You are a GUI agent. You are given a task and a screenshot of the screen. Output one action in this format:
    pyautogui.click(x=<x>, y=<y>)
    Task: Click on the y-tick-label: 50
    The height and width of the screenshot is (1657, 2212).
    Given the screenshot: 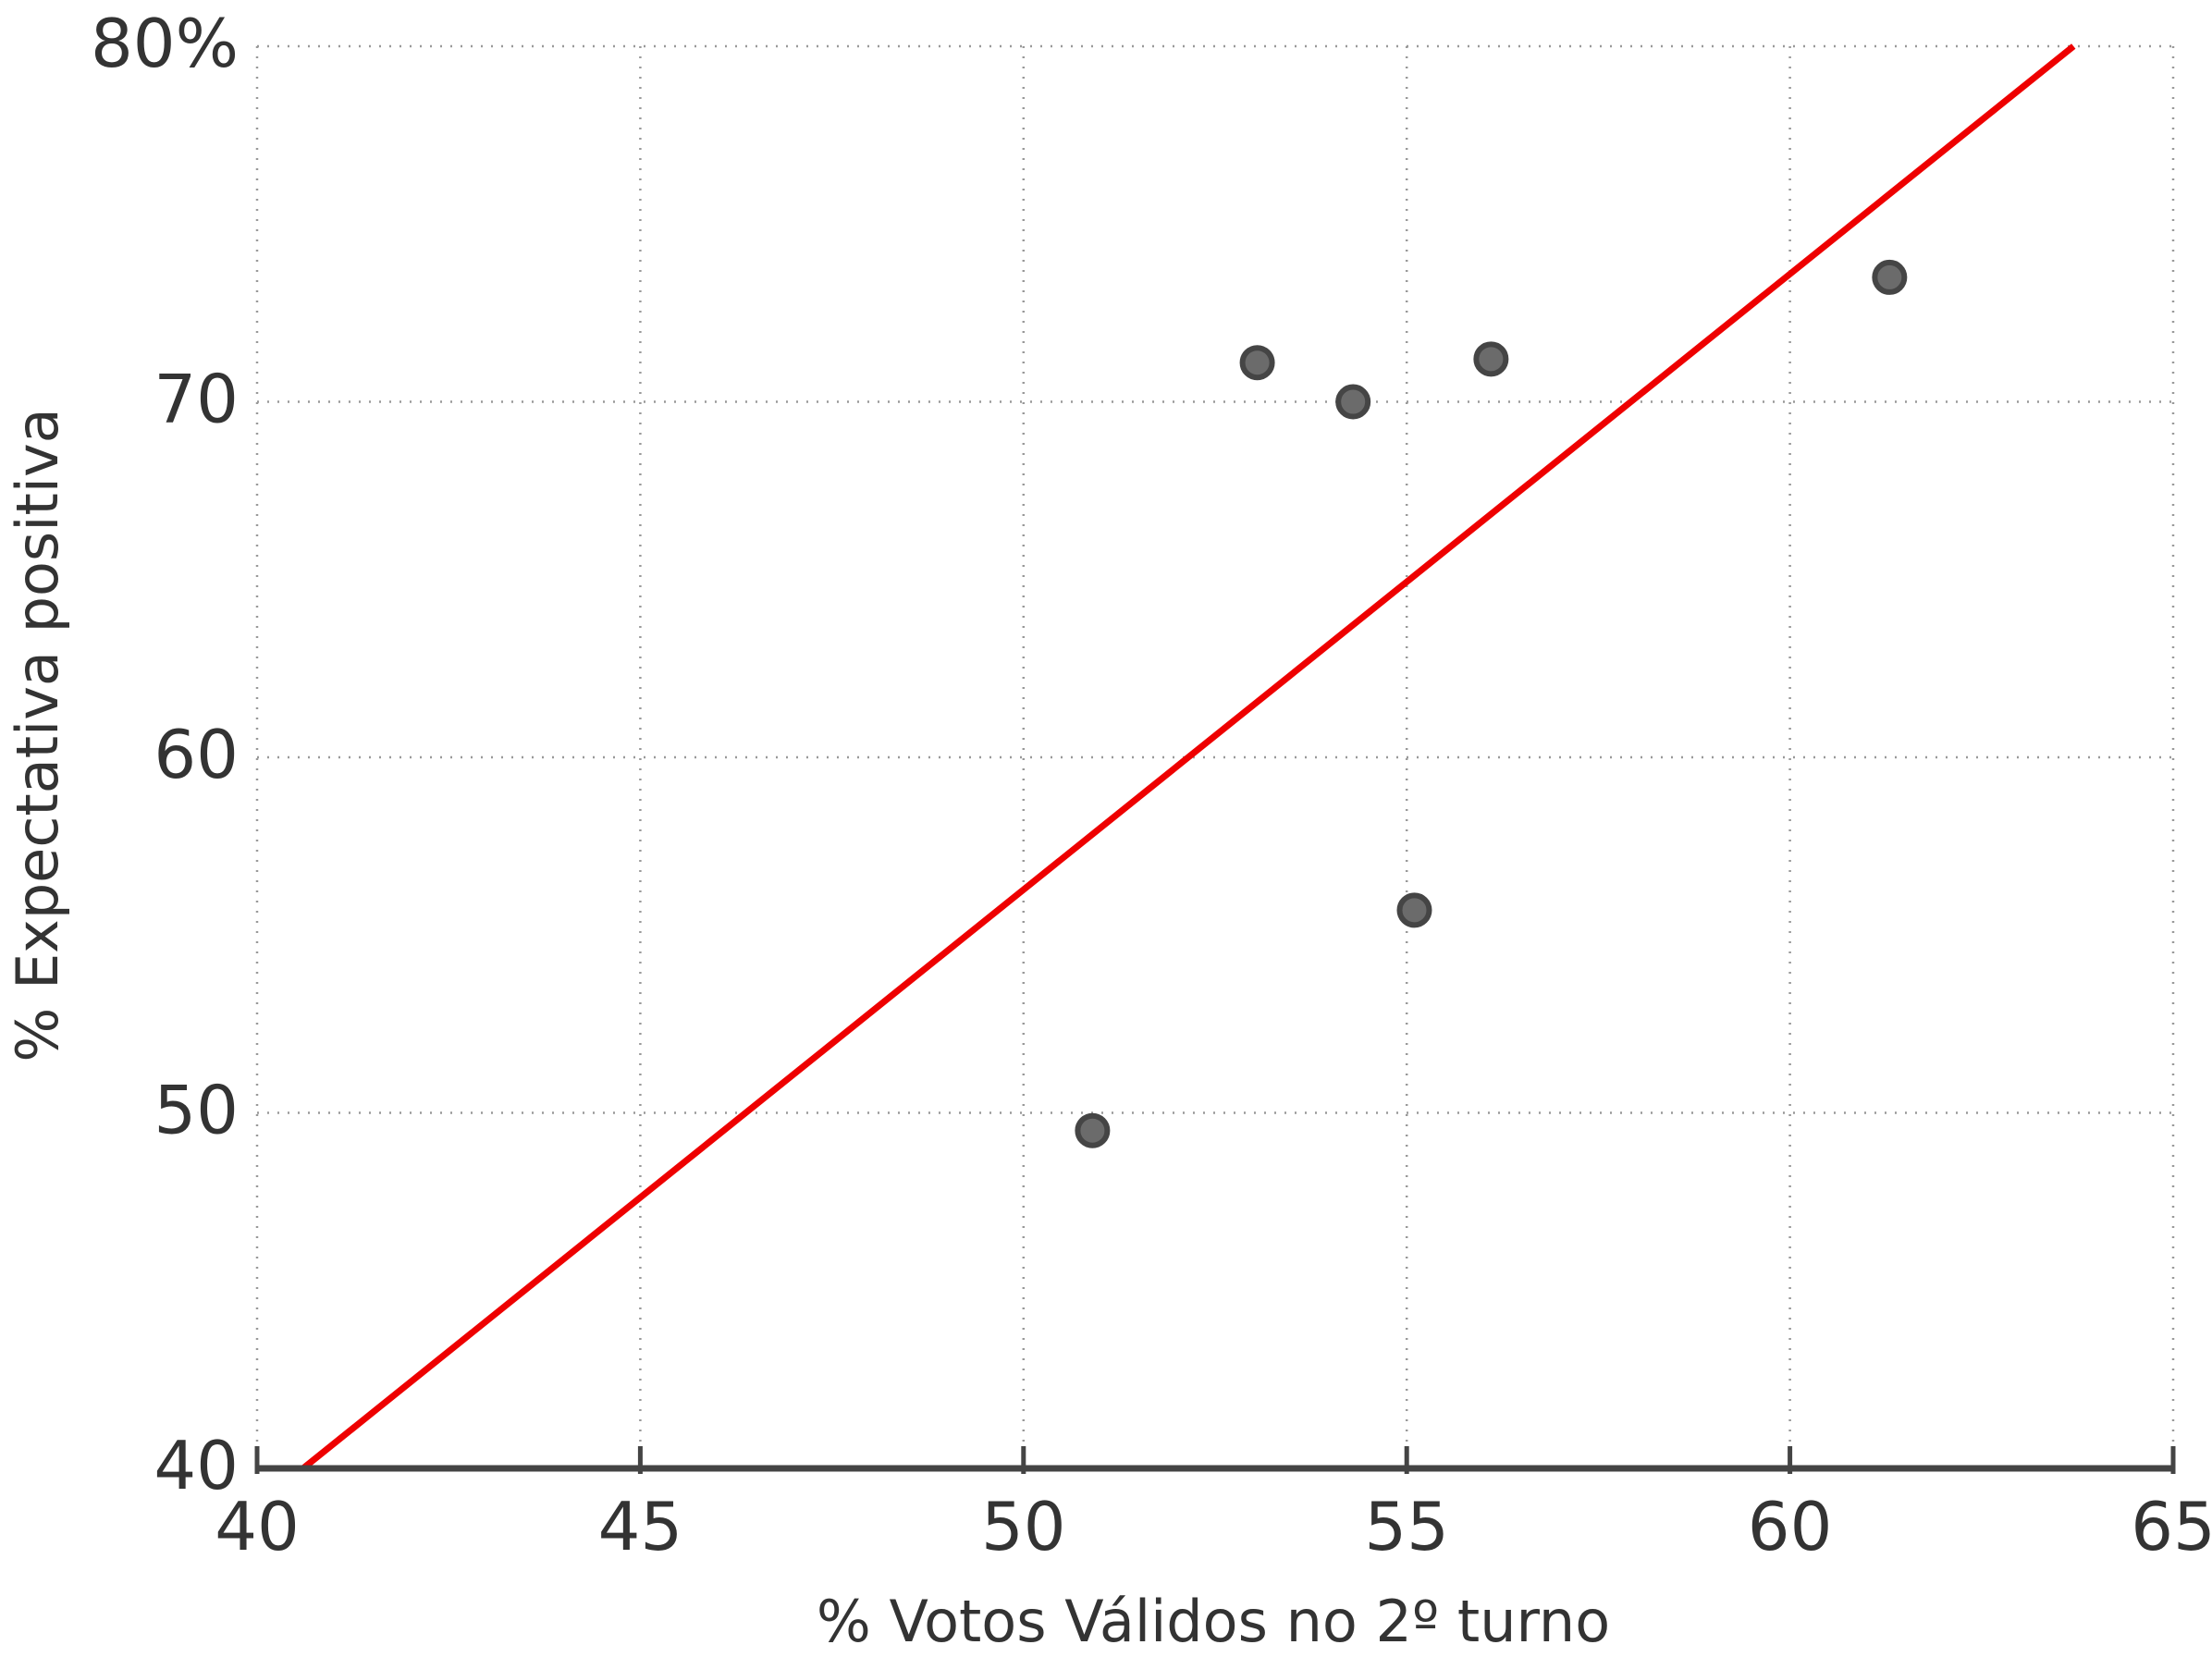 What is the action you would take?
    pyautogui.click(x=197, y=1110)
    